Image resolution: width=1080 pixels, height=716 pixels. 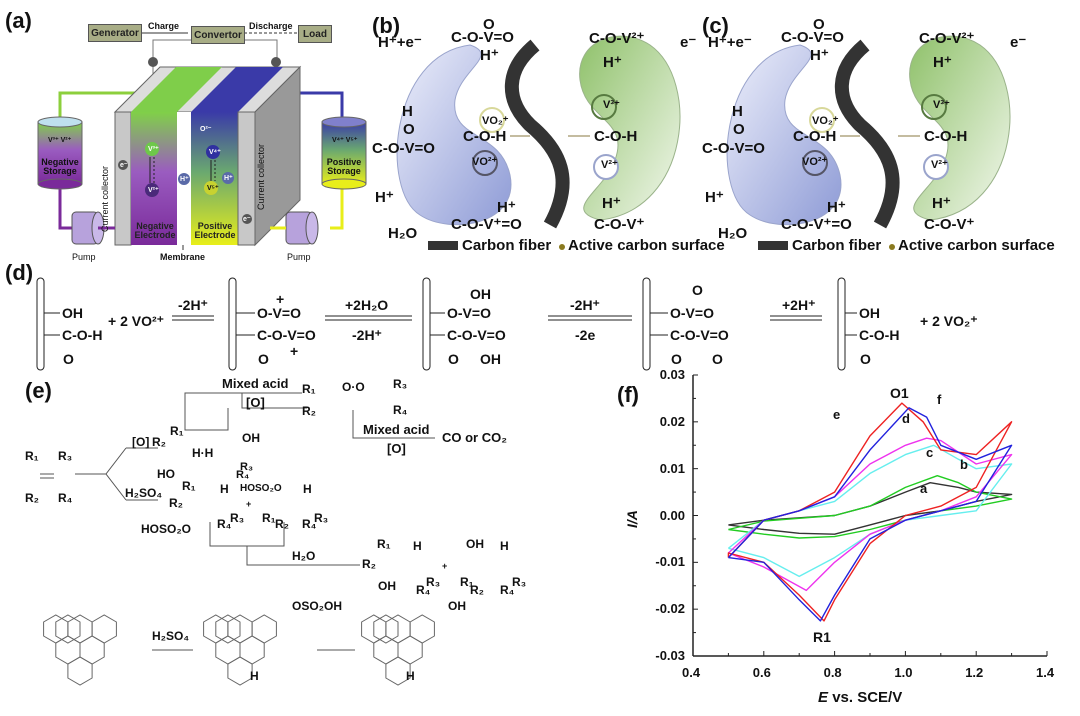 What do you see at coordinates (215, 230) in the screenshot?
I see `positive-electrode-label: Positive Electrode` at bounding box center [215, 230].